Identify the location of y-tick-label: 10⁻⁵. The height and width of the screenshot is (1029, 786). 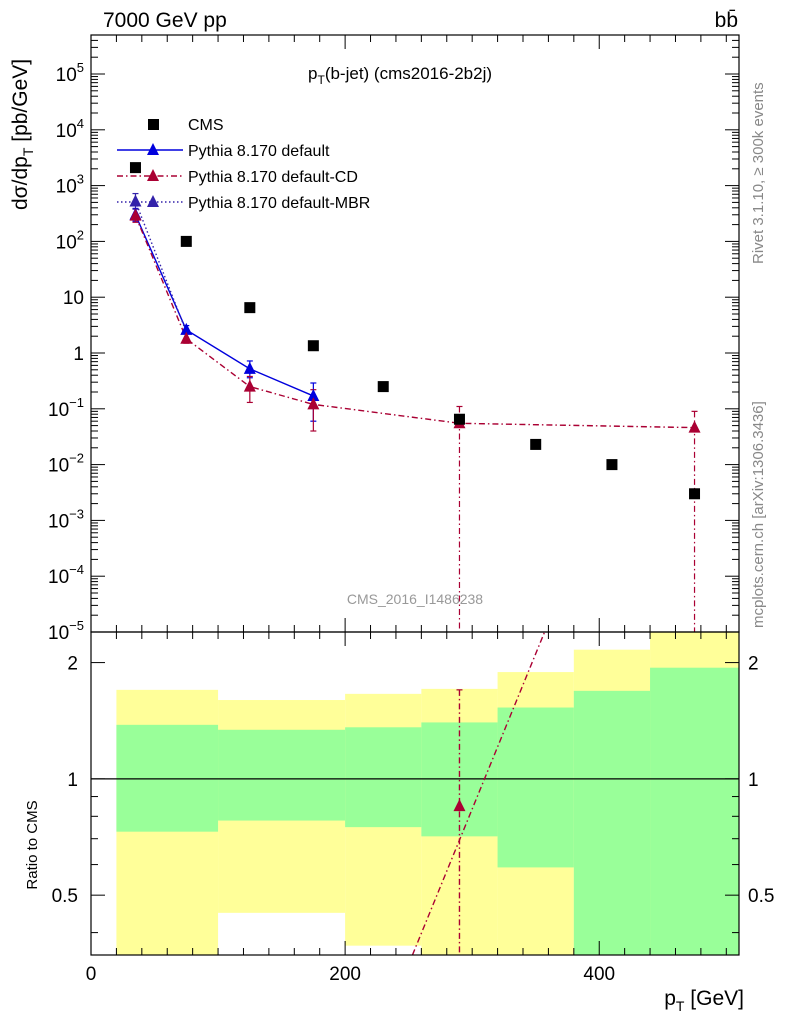
(66, 631).